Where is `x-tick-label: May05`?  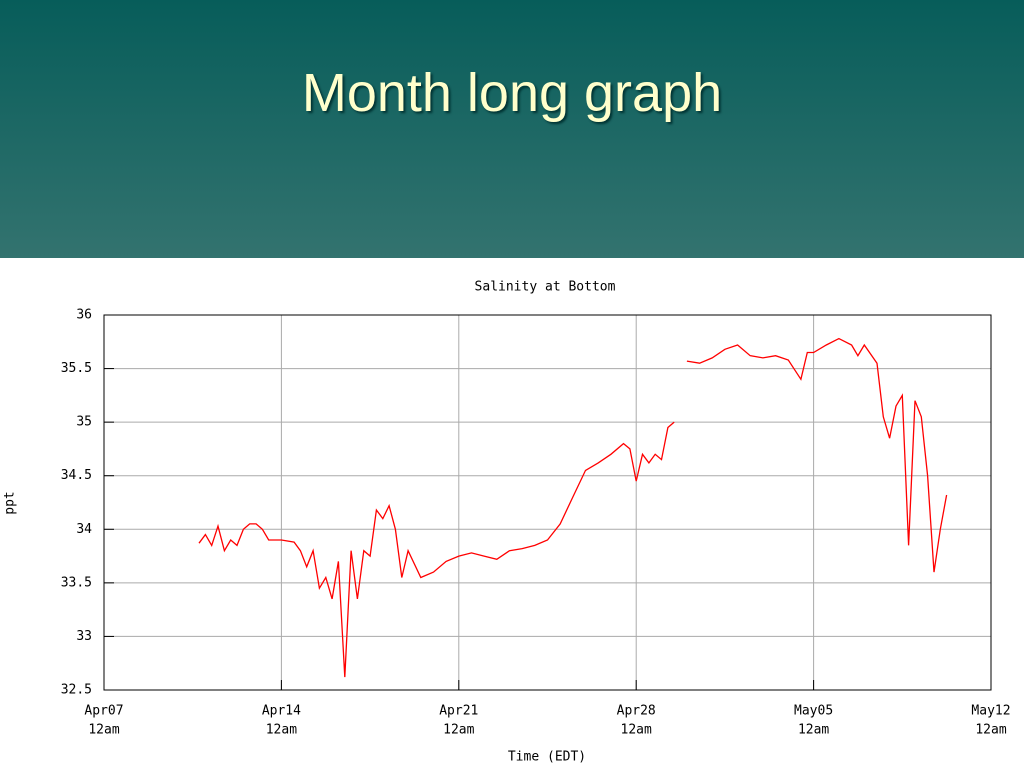 x-tick-label: May05 is located at coordinates (813, 711).